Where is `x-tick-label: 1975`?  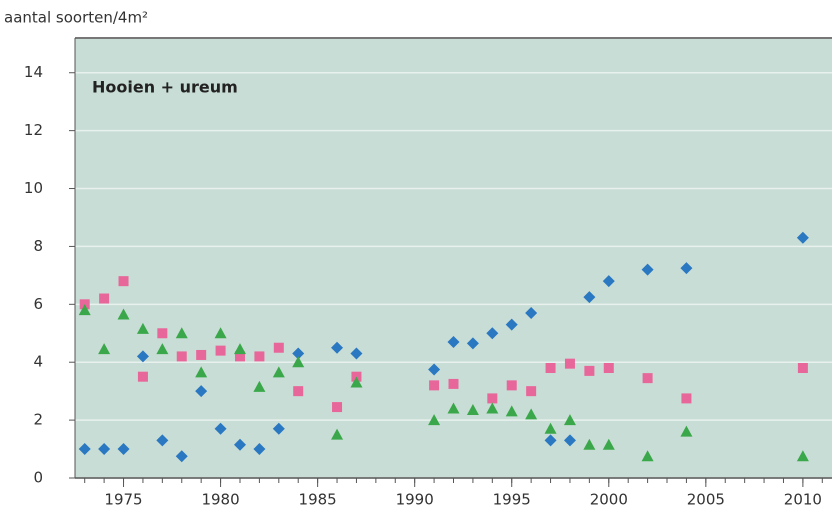
x-tick-label: 1975 is located at coordinates (123, 500).